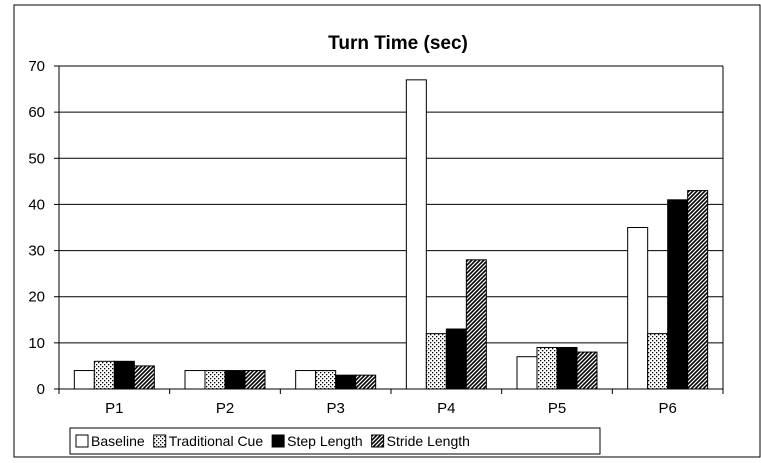  I want to click on bar-p6-baseline, so click(638, 308).